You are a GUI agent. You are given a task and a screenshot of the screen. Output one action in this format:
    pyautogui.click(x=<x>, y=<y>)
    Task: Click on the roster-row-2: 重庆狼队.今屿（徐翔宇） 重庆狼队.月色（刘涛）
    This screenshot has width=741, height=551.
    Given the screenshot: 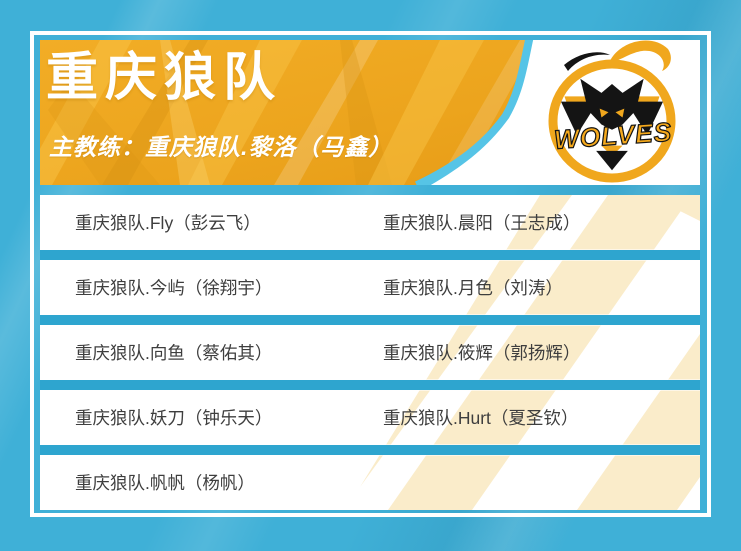 What is the action you would take?
    pyautogui.click(x=370, y=287)
    